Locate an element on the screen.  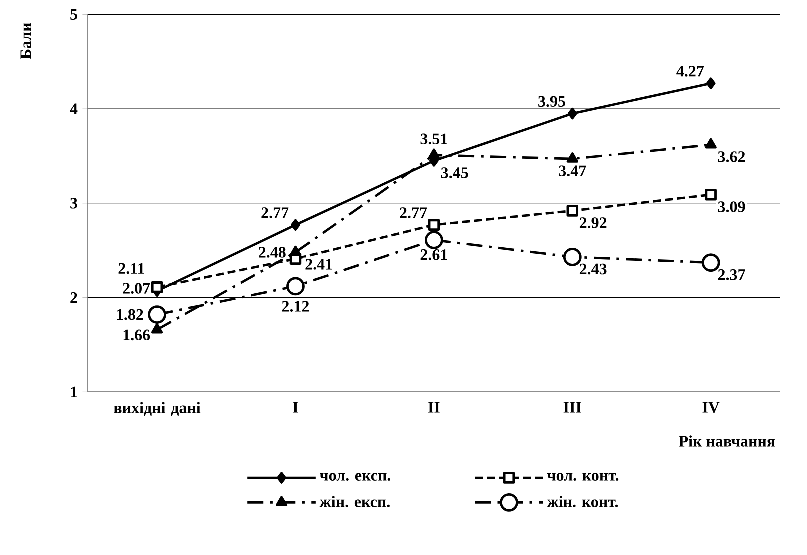
data-label: 3.62 is located at coordinates (732, 157).